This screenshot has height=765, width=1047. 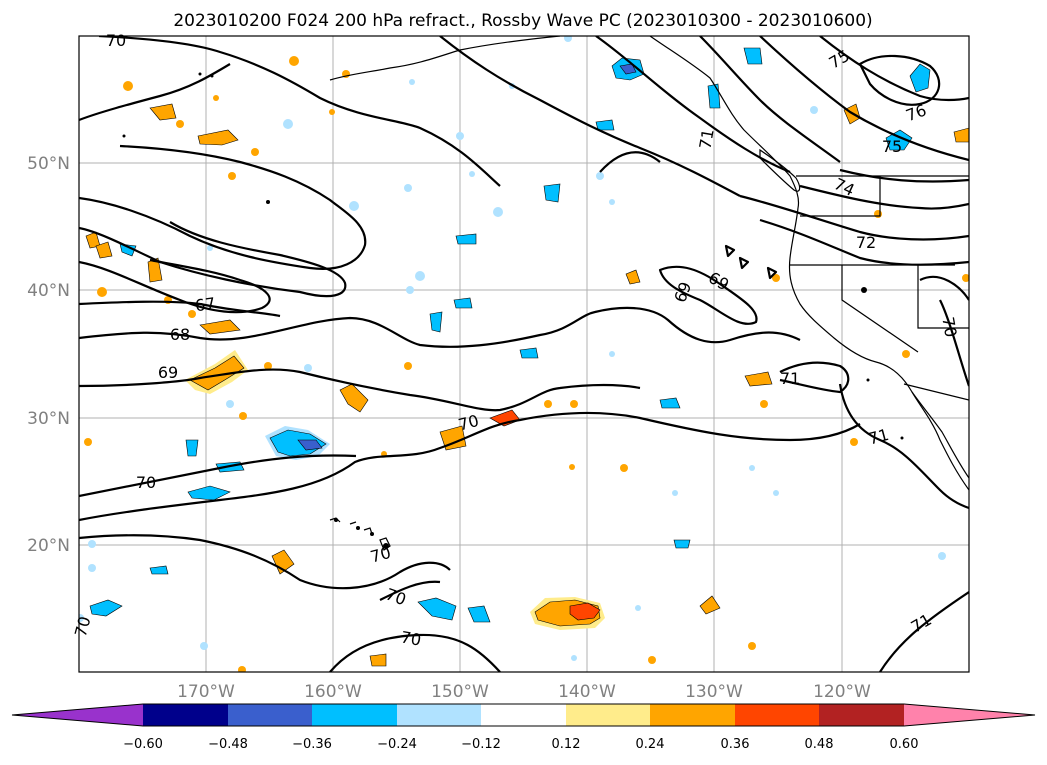 What do you see at coordinates (780, 170) in the screenshot?
I see `coastline-vancouver-island` at bounding box center [780, 170].